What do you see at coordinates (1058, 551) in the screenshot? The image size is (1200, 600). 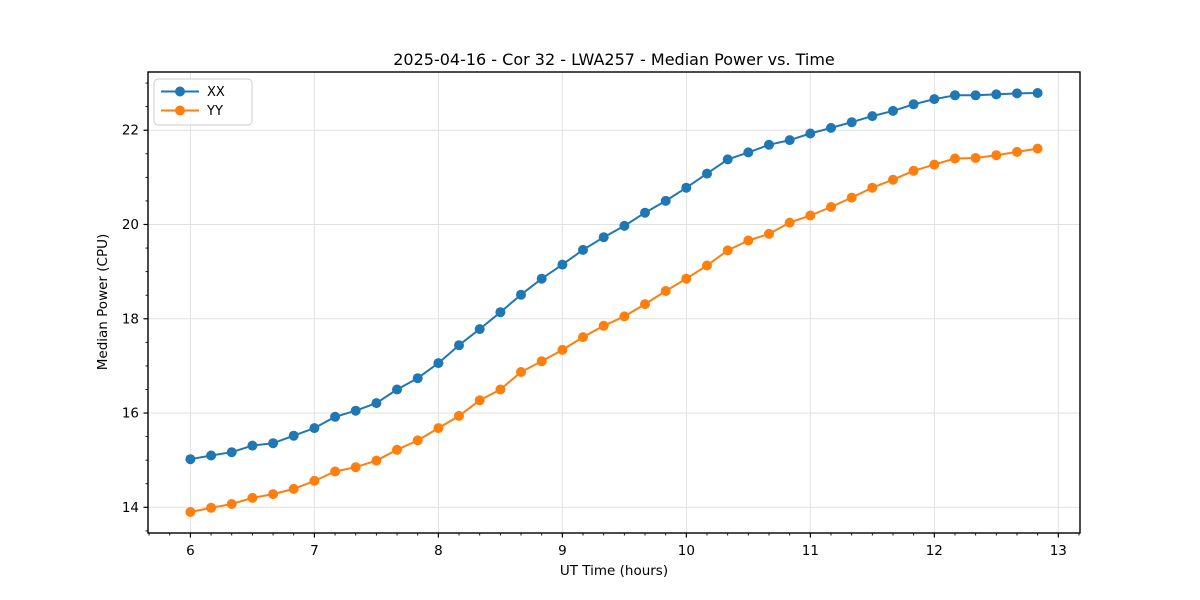 I see `x-tick-label: 13` at bounding box center [1058, 551].